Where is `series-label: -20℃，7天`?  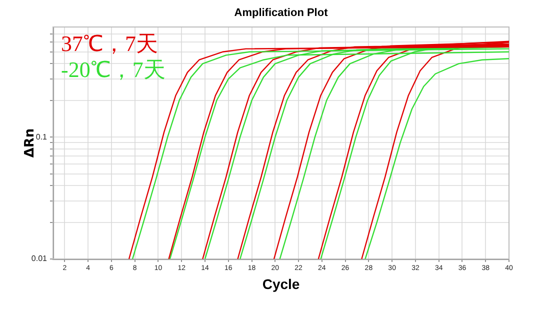 series-label: -20℃，7天 is located at coordinates (113, 69).